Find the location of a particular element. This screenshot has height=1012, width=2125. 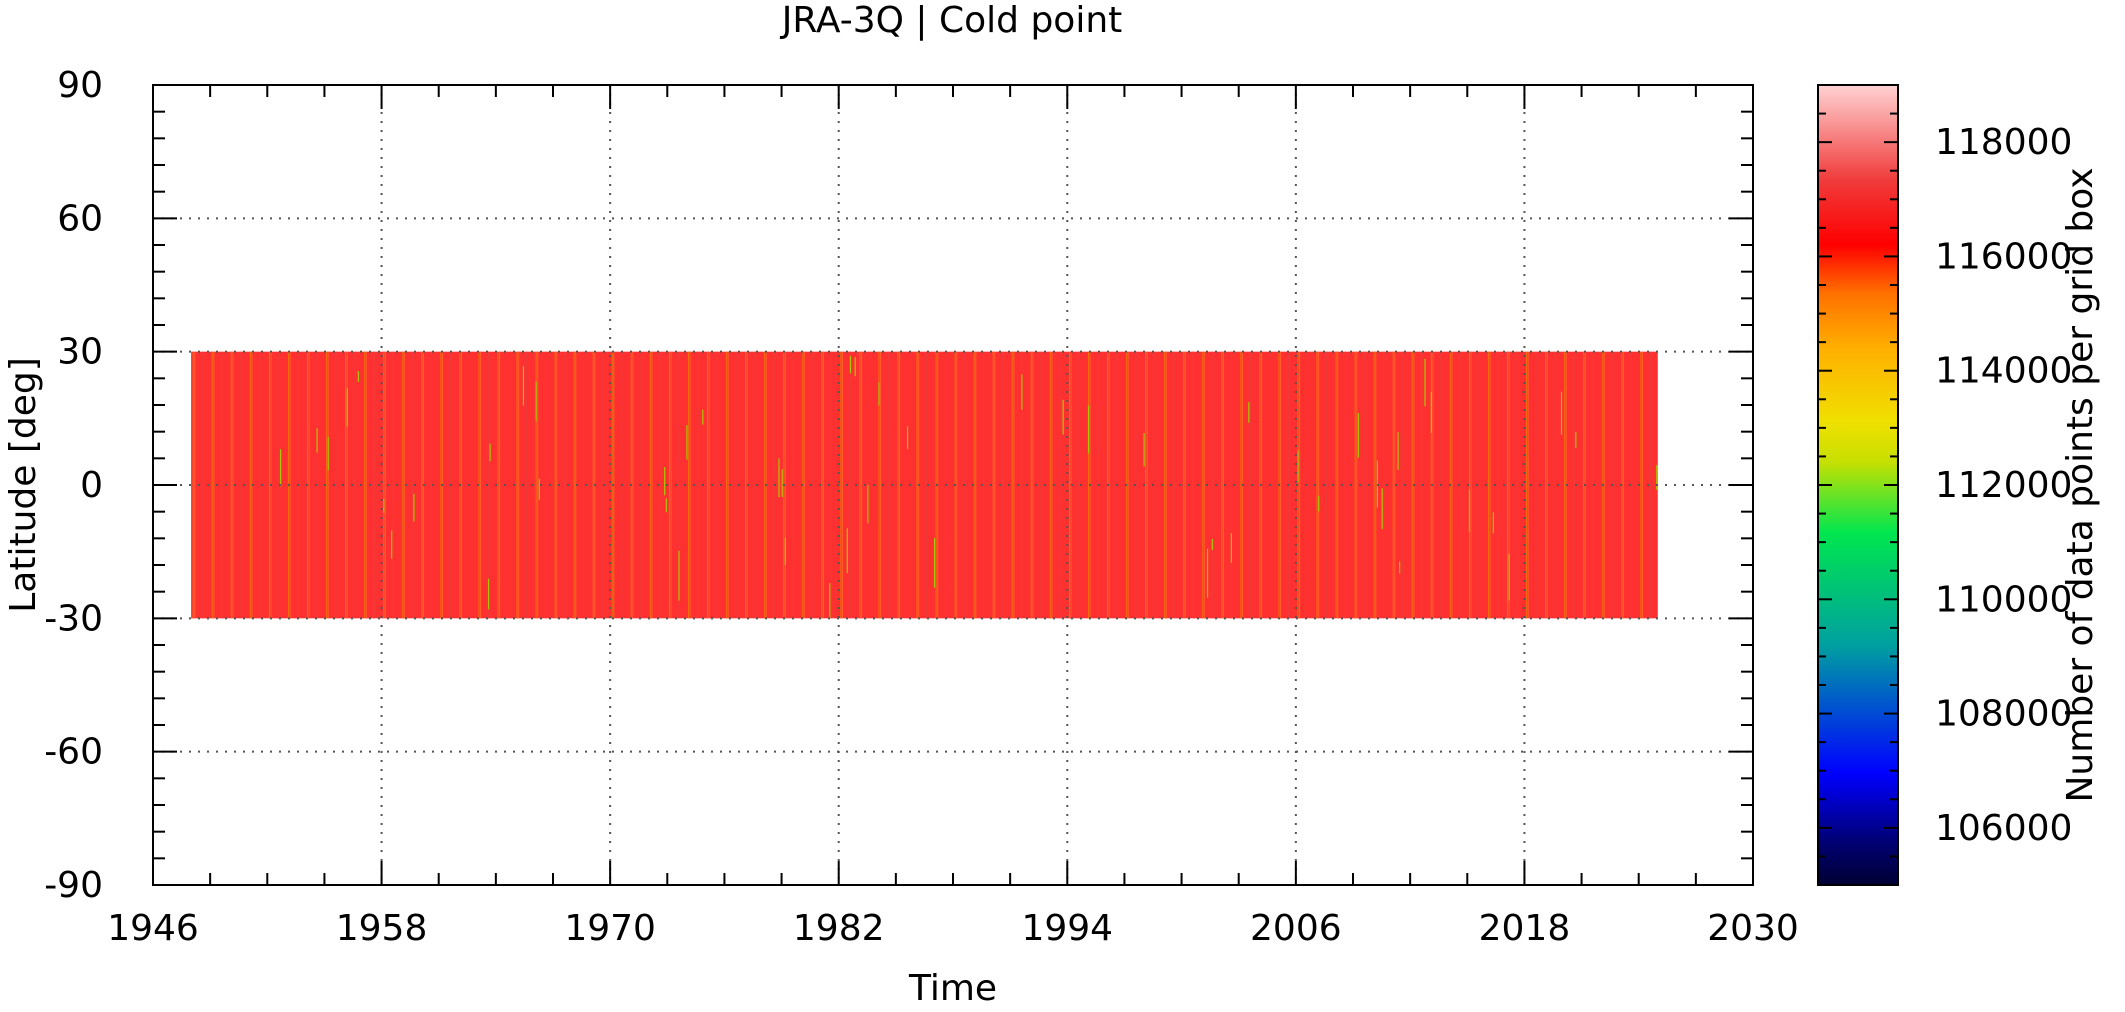

y-tick-label: 30 is located at coordinates (80, 352).